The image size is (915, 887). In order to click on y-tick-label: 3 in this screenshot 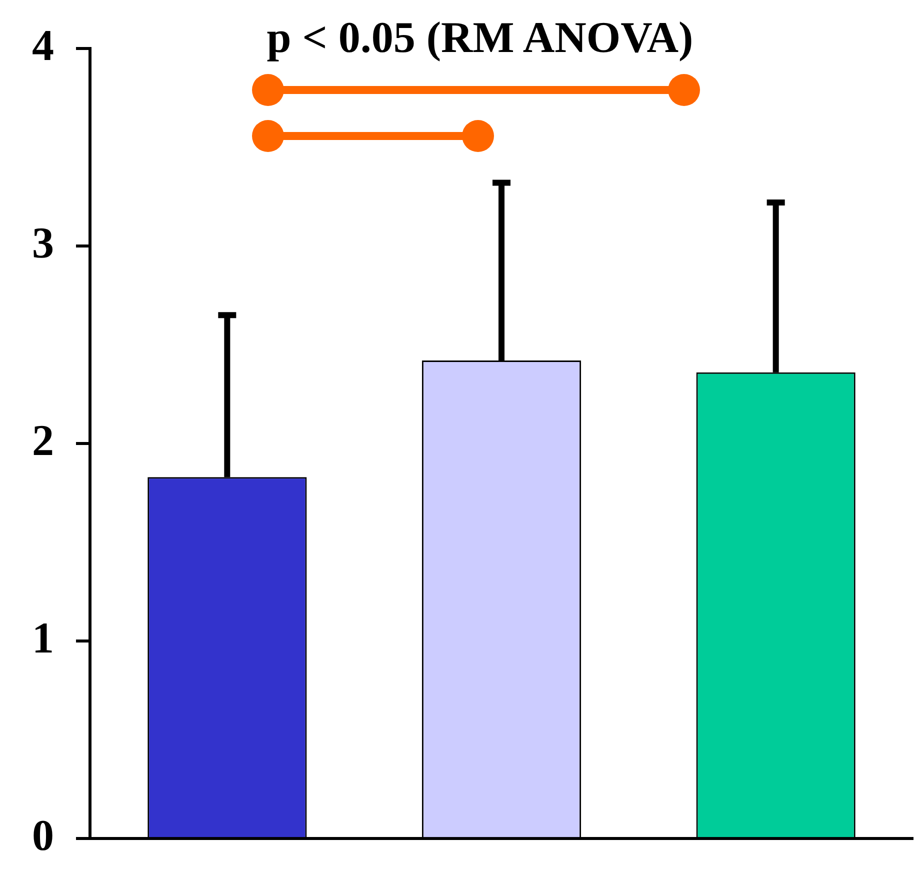, I will do `click(43, 243)`.